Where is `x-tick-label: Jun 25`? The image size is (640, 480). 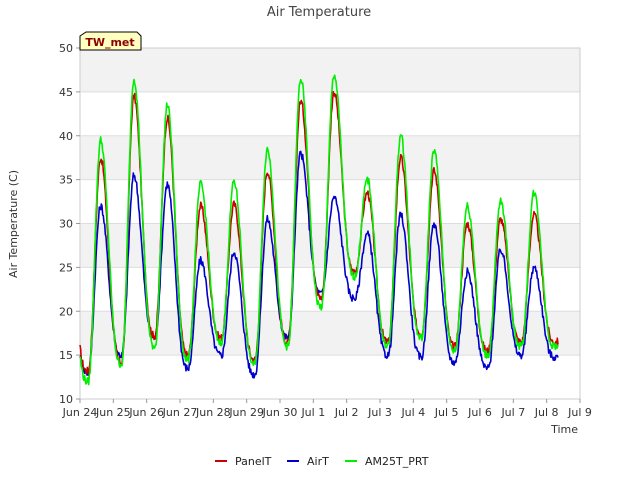
x-tick-label: Jun 25 is located at coordinates (113, 412).